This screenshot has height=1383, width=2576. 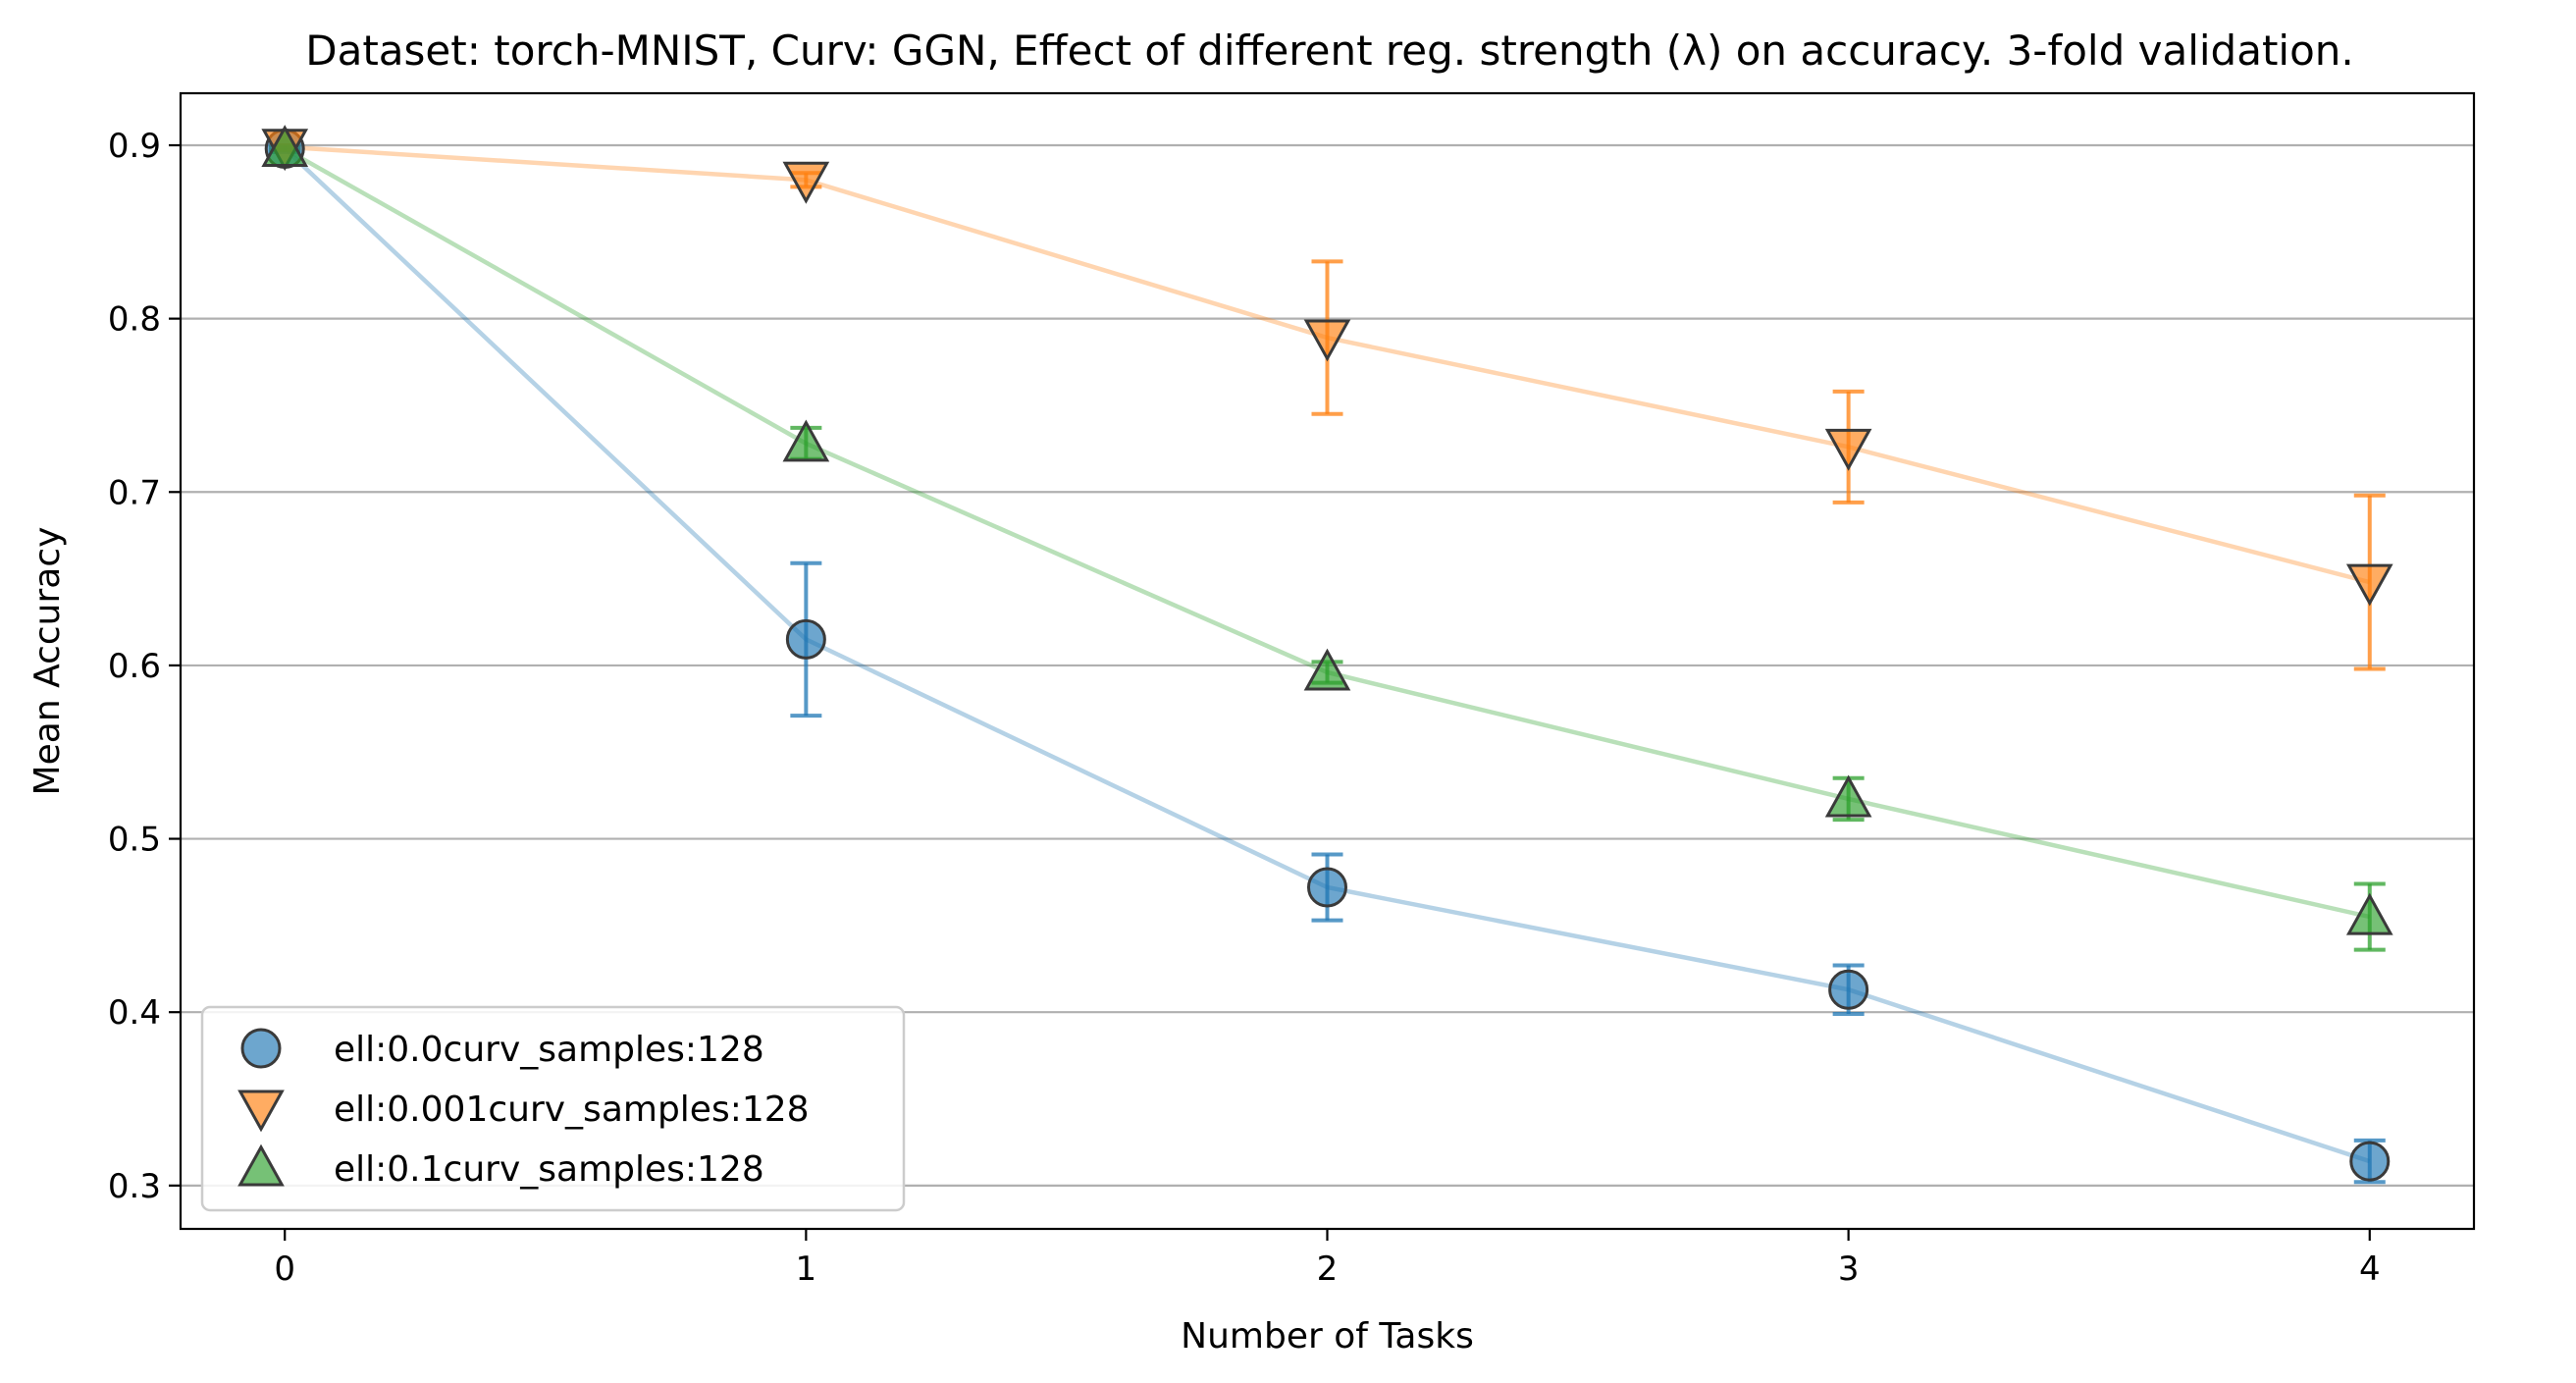 What do you see at coordinates (549, 1050) in the screenshot?
I see `legend-label: ell:0.0curv_samples:128` at bounding box center [549, 1050].